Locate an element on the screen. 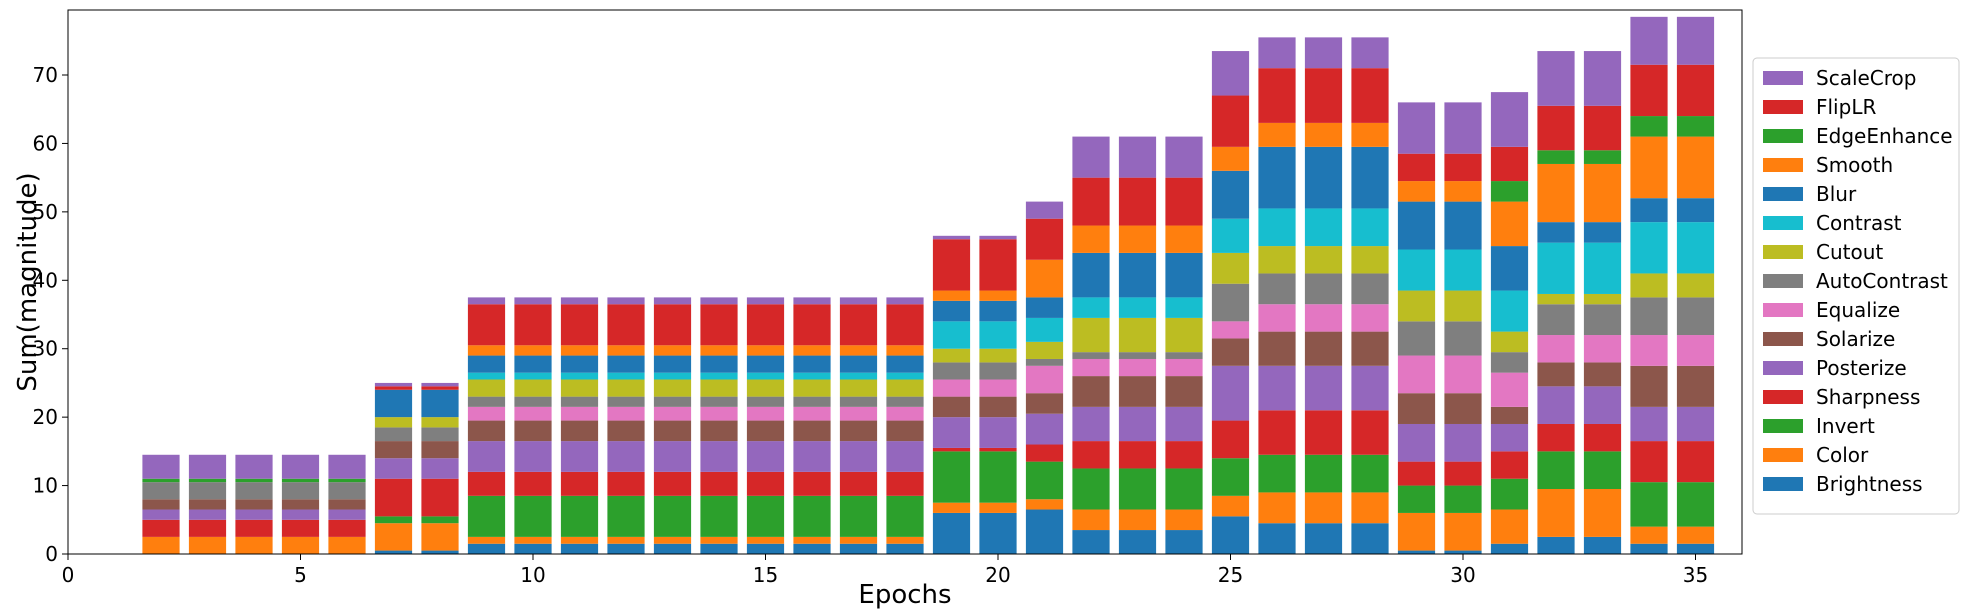 The height and width of the screenshot is (615, 1968). y-tick-label: 10 is located at coordinates (45, 486).